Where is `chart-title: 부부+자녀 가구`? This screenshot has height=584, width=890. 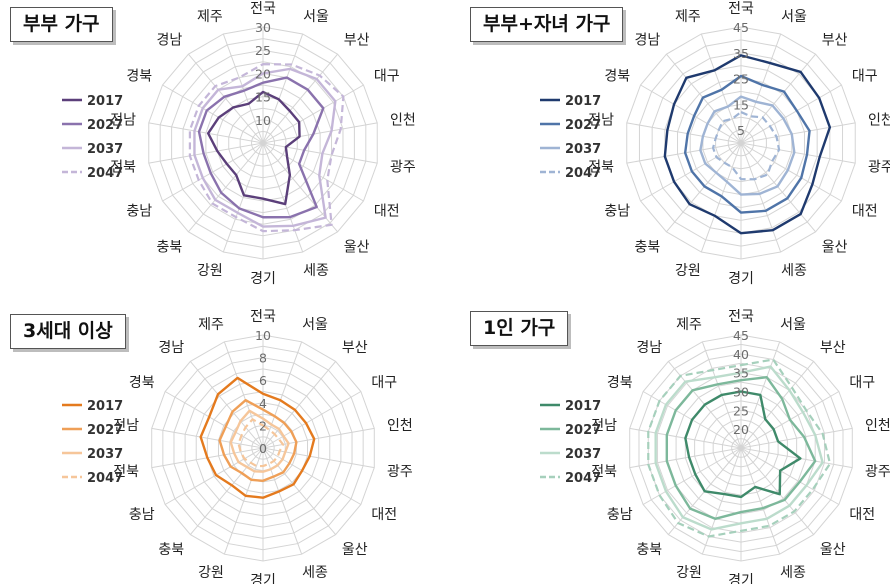
chart-title: 부부+자녀 가구 is located at coordinates (547, 24).